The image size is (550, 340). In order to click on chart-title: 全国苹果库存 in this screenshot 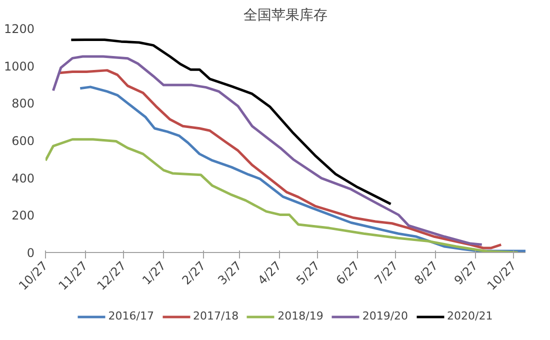, I will do `click(286, 16)`.